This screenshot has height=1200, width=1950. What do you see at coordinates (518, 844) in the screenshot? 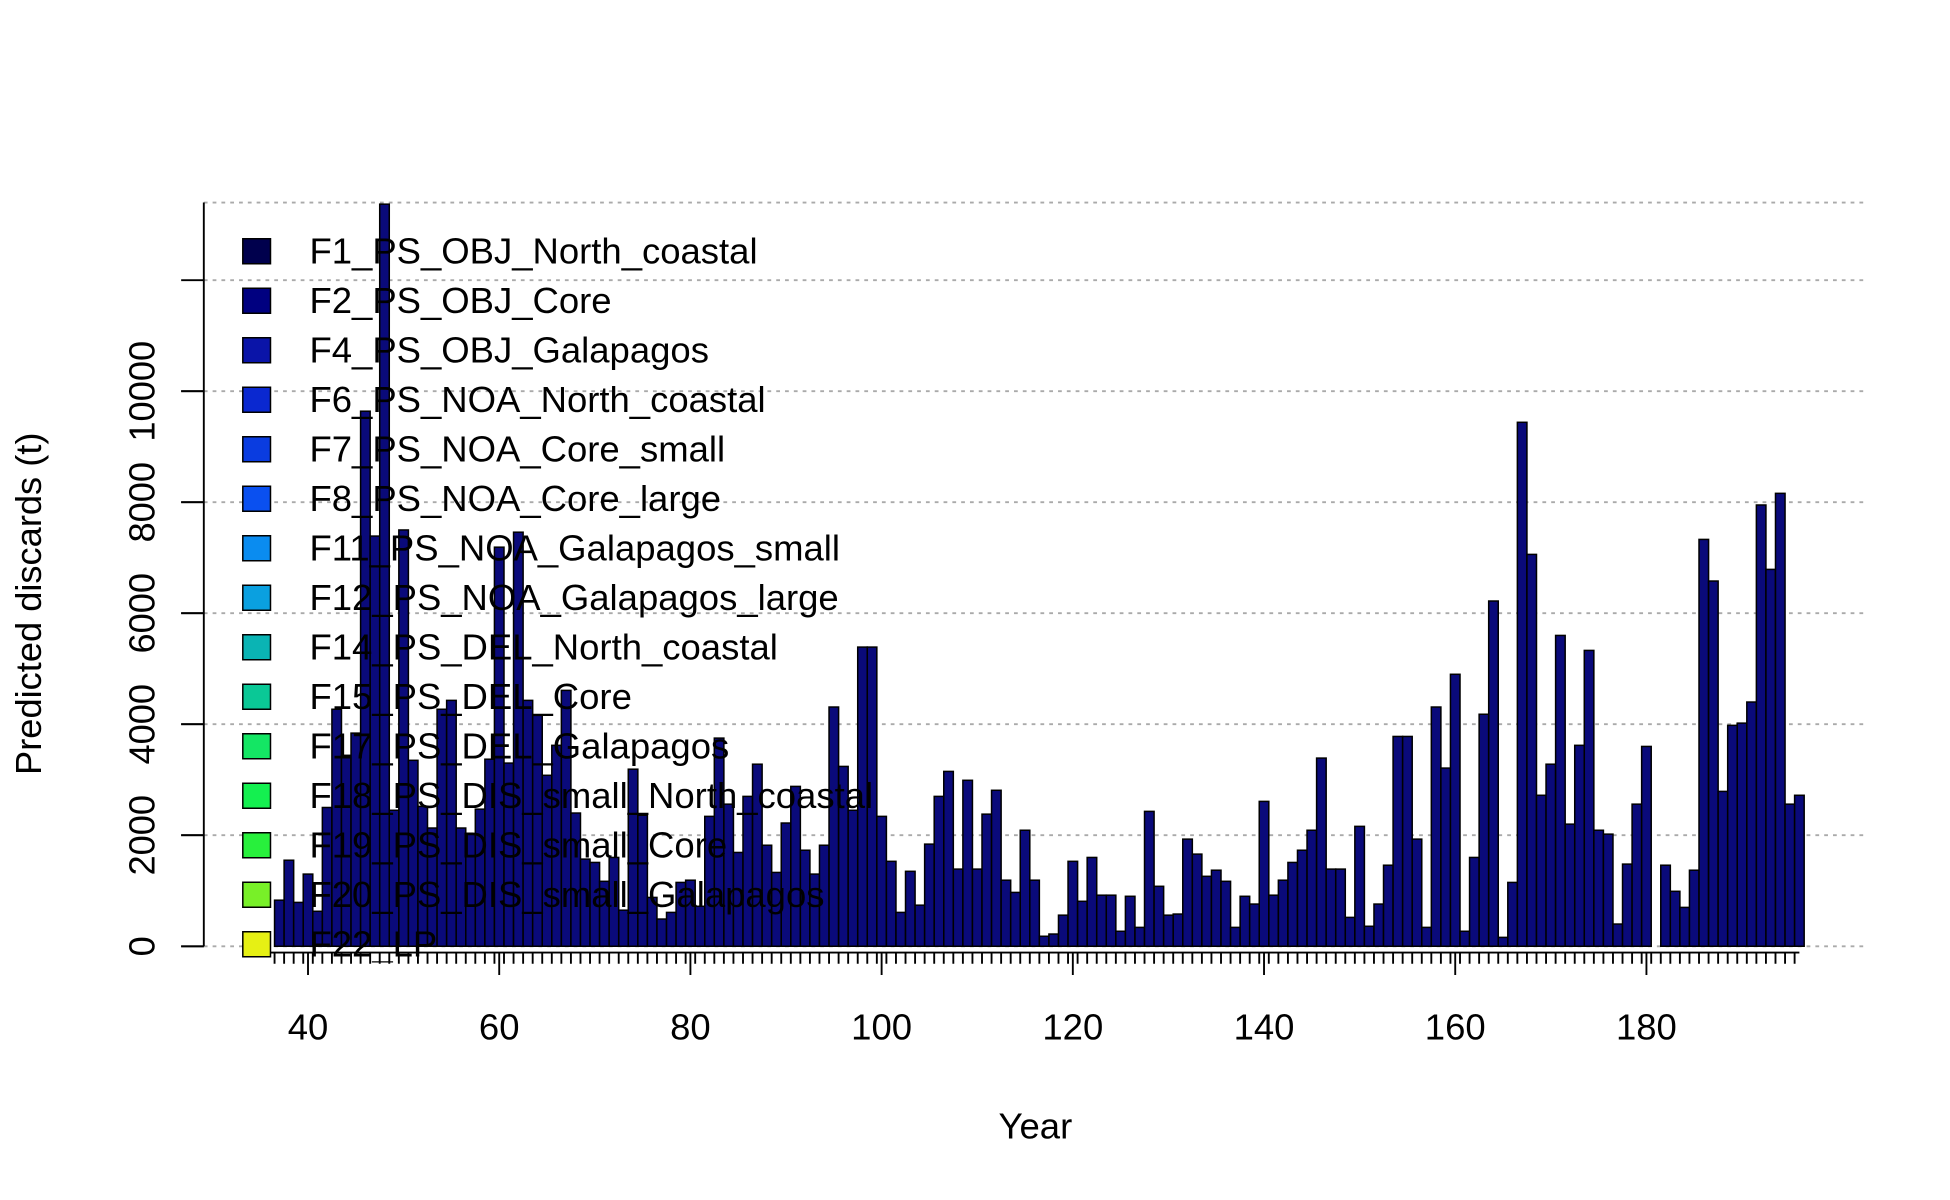
I see `legend-label: F19_PS_DIS_small_Core` at bounding box center [518, 844].